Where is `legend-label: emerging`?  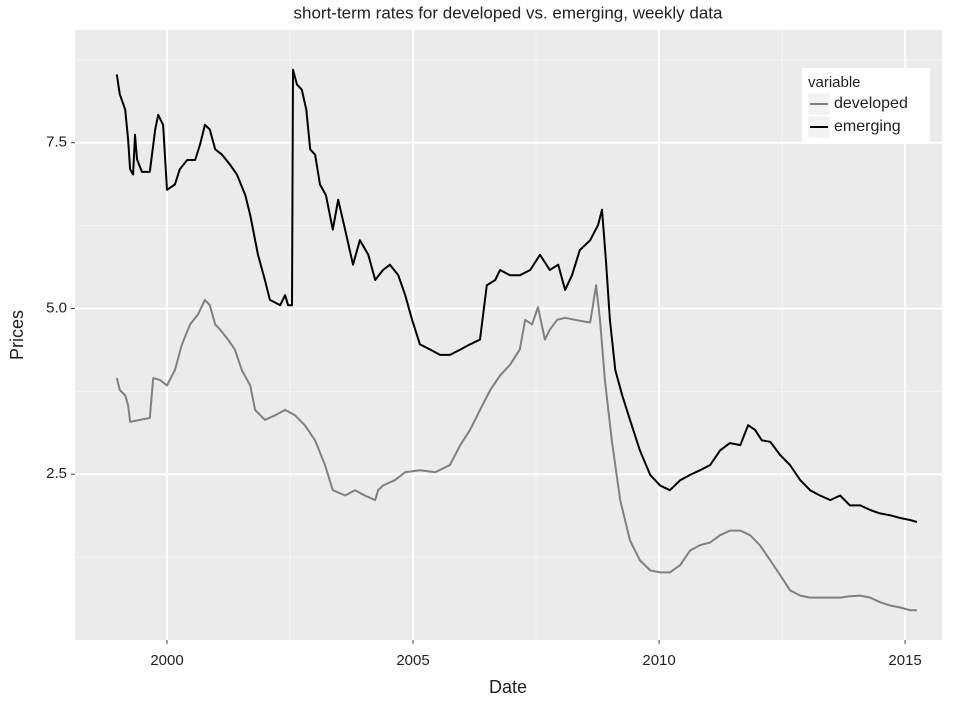
legend-label: emerging is located at coordinates (867, 126).